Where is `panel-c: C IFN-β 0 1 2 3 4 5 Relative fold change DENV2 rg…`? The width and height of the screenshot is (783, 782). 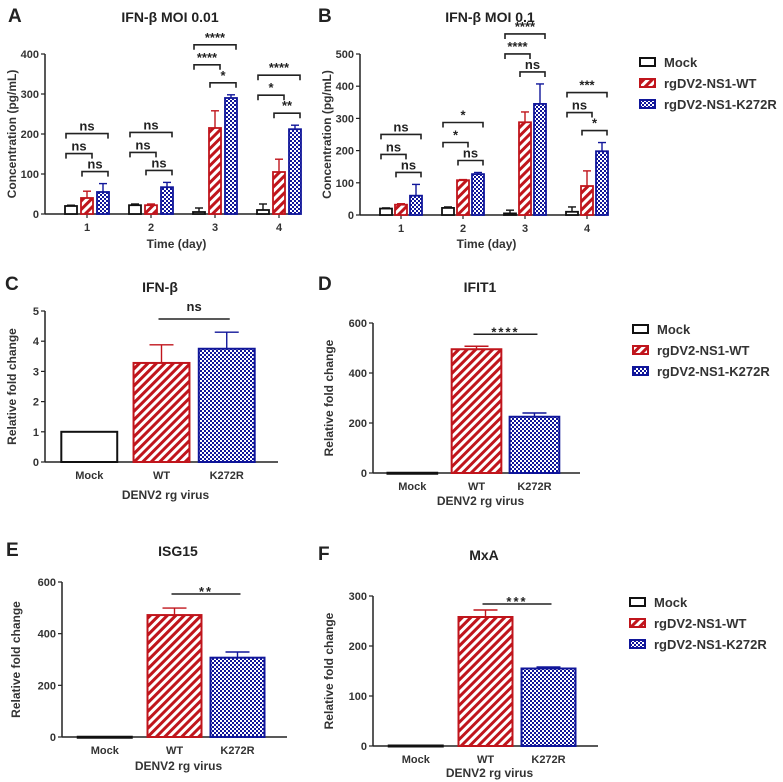 panel-c: C IFN-β 0 1 2 3 4 5 Relative fold change DENV2 rg… is located at coordinates (141, 388).